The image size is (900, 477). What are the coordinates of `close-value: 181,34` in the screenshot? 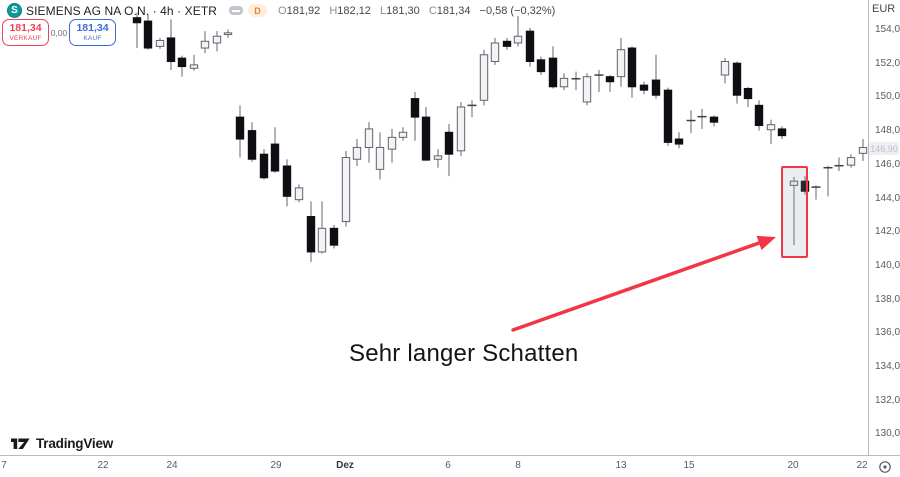 It's located at (453, 10).